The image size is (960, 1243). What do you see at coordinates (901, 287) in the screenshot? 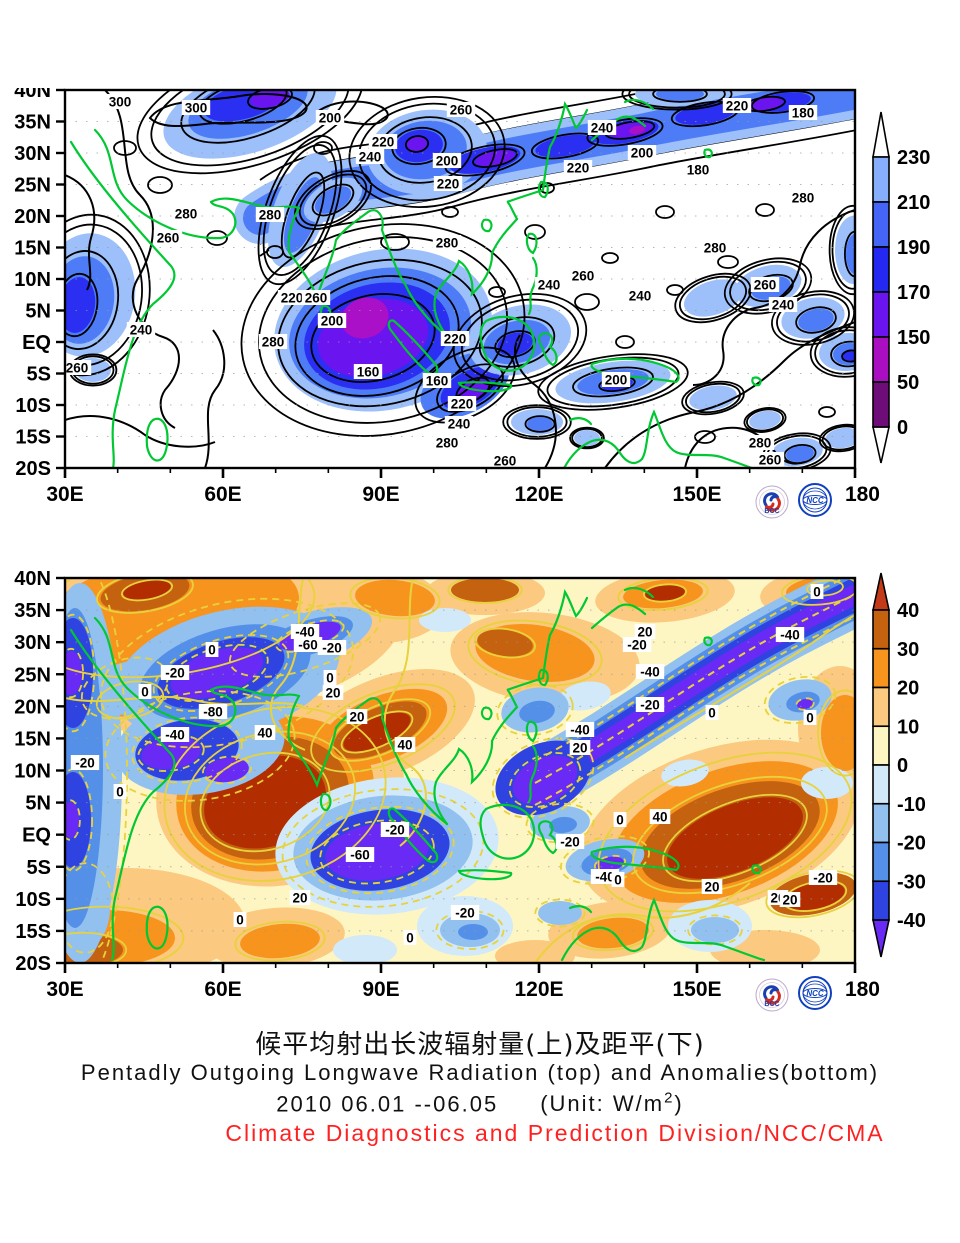
I see `colorbar-olr: 230 210 190 170 150 50 0` at bounding box center [901, 287].